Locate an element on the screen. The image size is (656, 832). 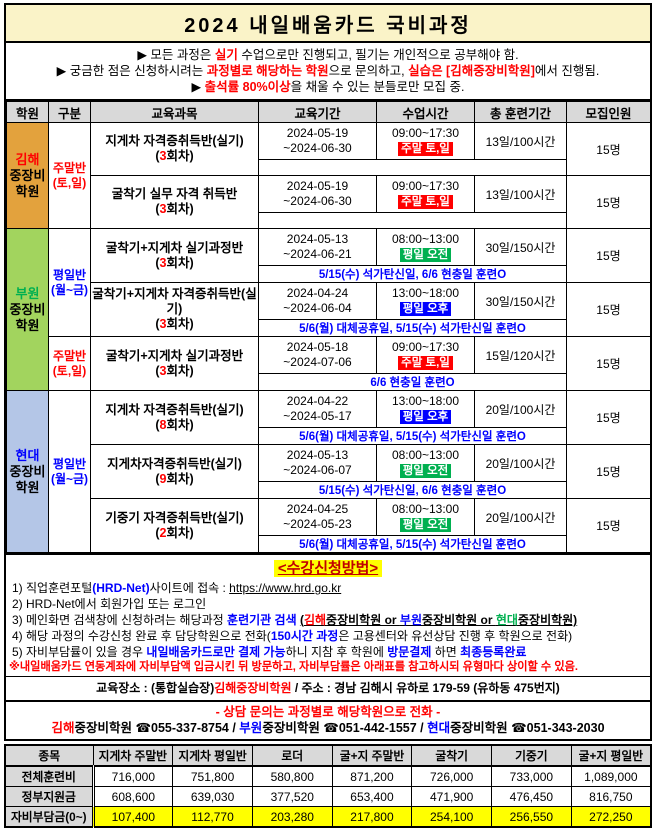
academy-buwon: 부원 is located at coordinates (411, 620).